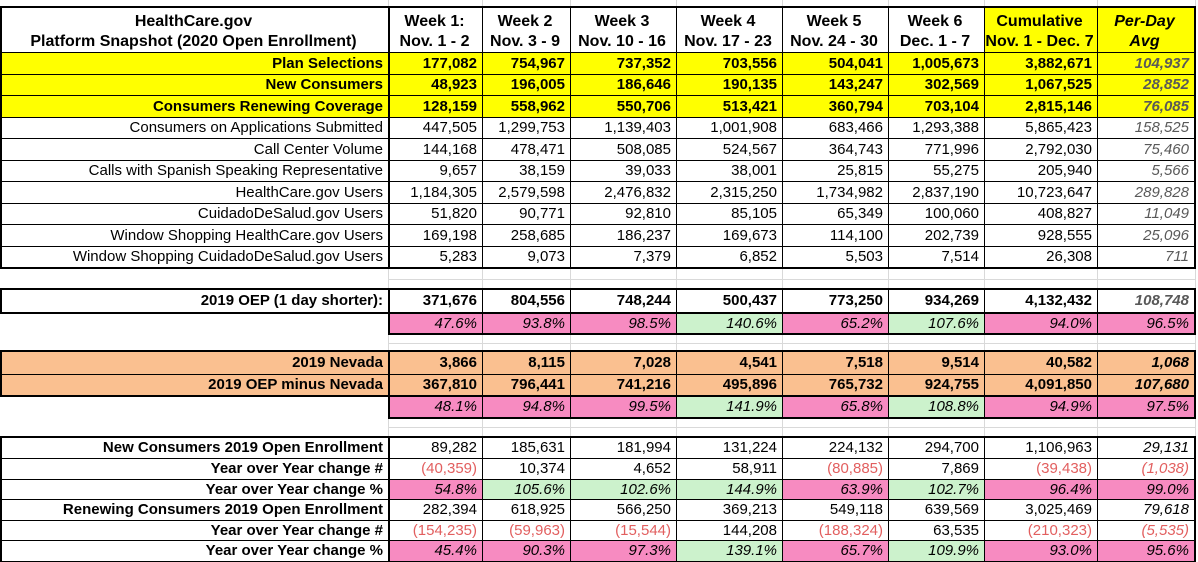  Describe the element at coordinates (936, 468) in the screenshot. I see `value-cell: 7,869` at that location.